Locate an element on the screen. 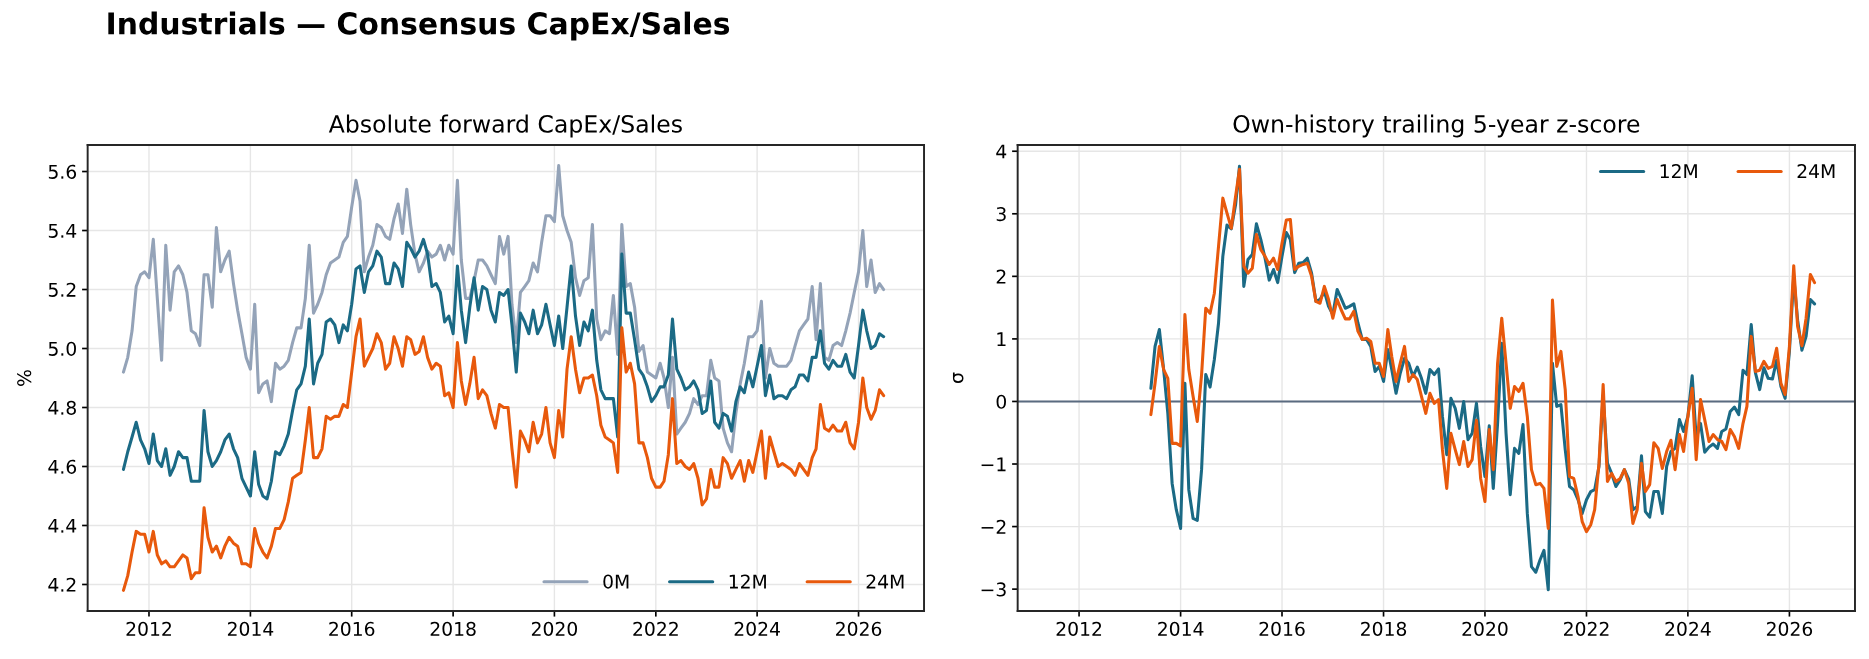 The height and width of the screenshot is (659, 1869). y-tick-label: −1 is located at coordinates (993, 464).